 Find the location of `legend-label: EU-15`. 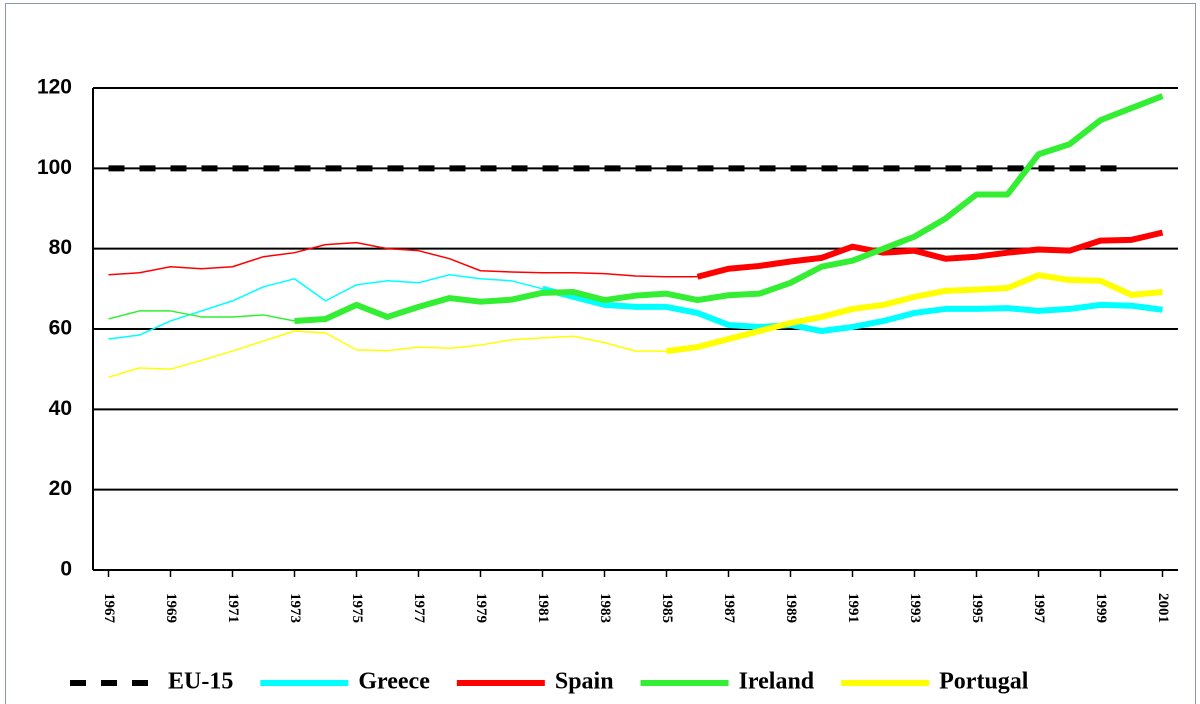

legend-label: EU-15 is located at coordinates (200, 682).